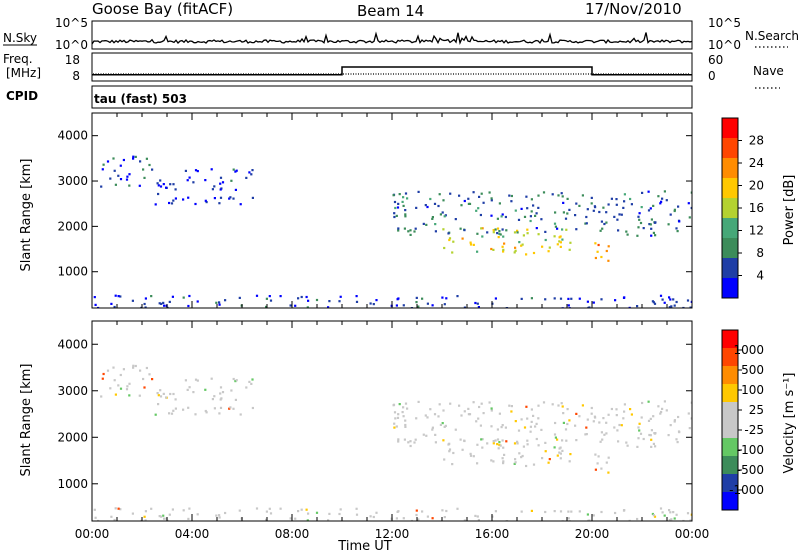 The image size is (800, 554). Describe the element at coordinates (754, 430) in the screenshot. I see `velocity-colorbar-tick-label: -25` at that location.